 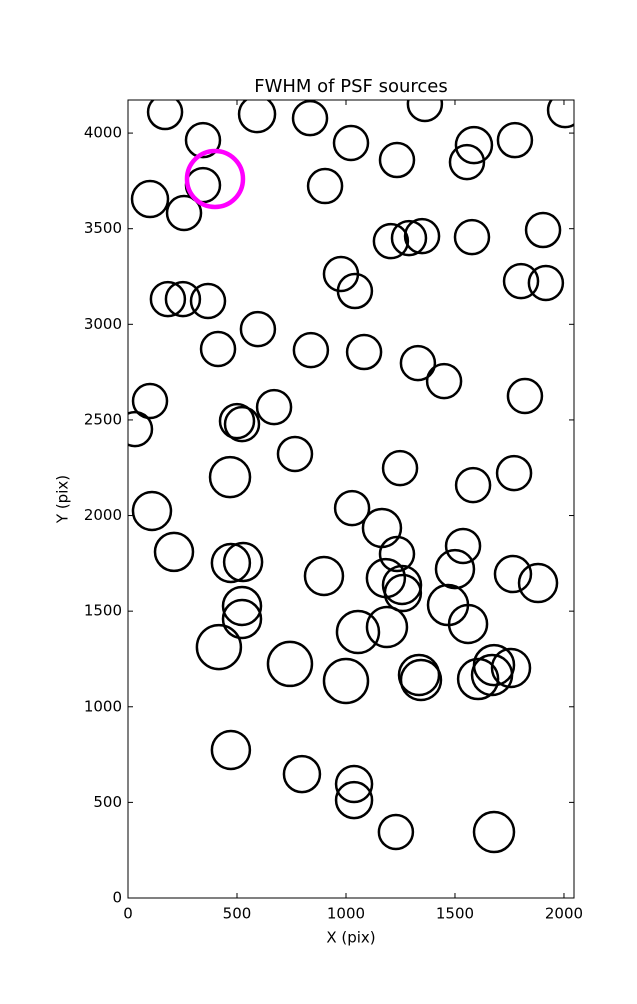 What do you see at coordinates (564, 914) in the screenshot?
I see `x-tick-label: 2000` at bounding box center [564, 914].